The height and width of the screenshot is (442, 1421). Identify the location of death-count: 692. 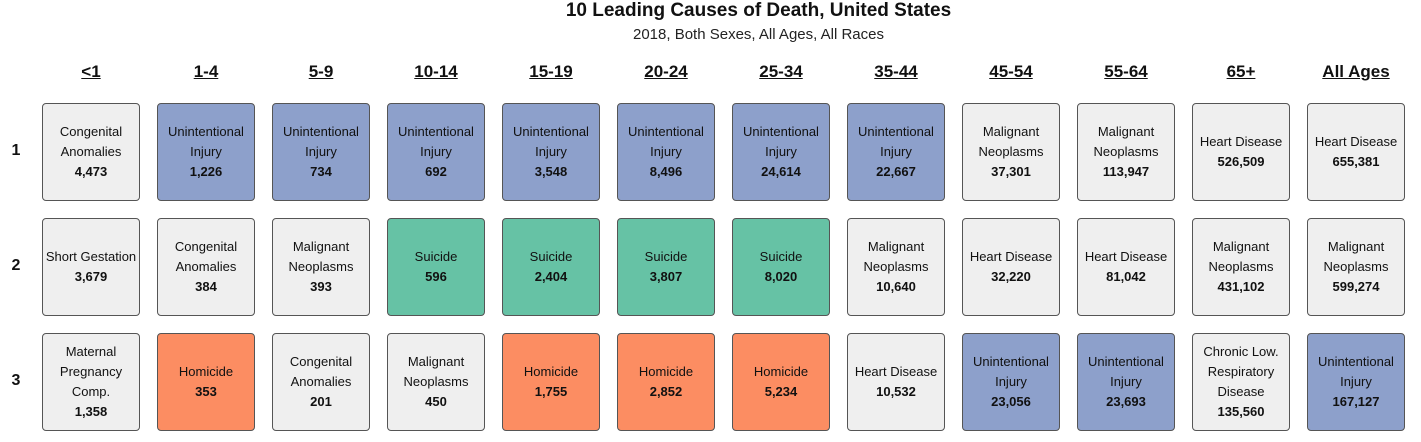
(436, 171).